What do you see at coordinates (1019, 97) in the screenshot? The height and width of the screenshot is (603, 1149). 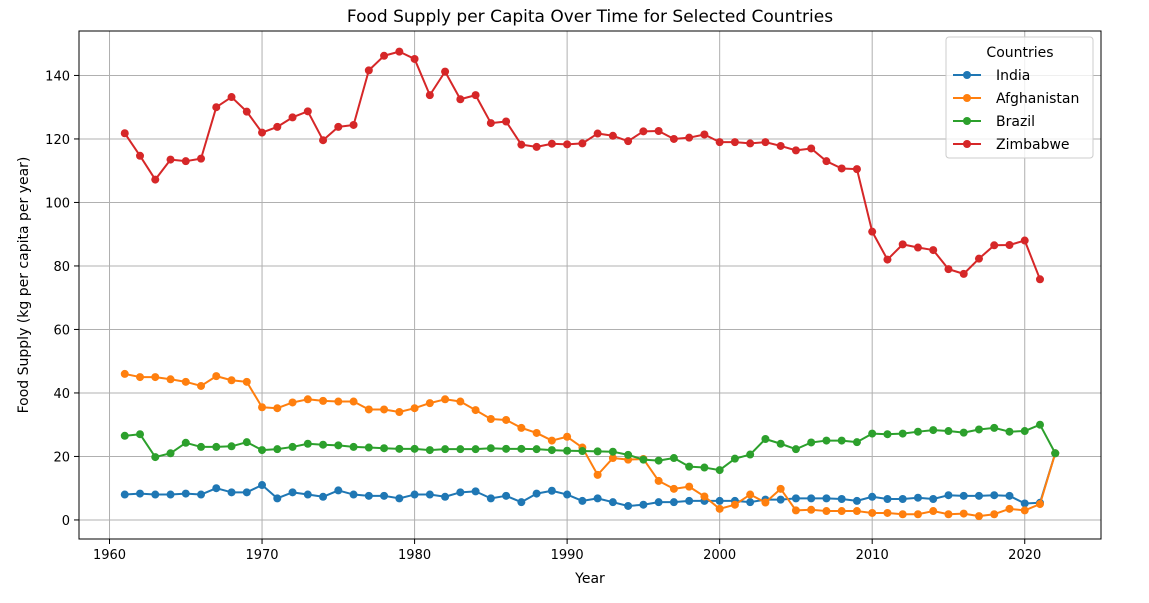 I see `legend-box` at bounding box center [1019, 97].